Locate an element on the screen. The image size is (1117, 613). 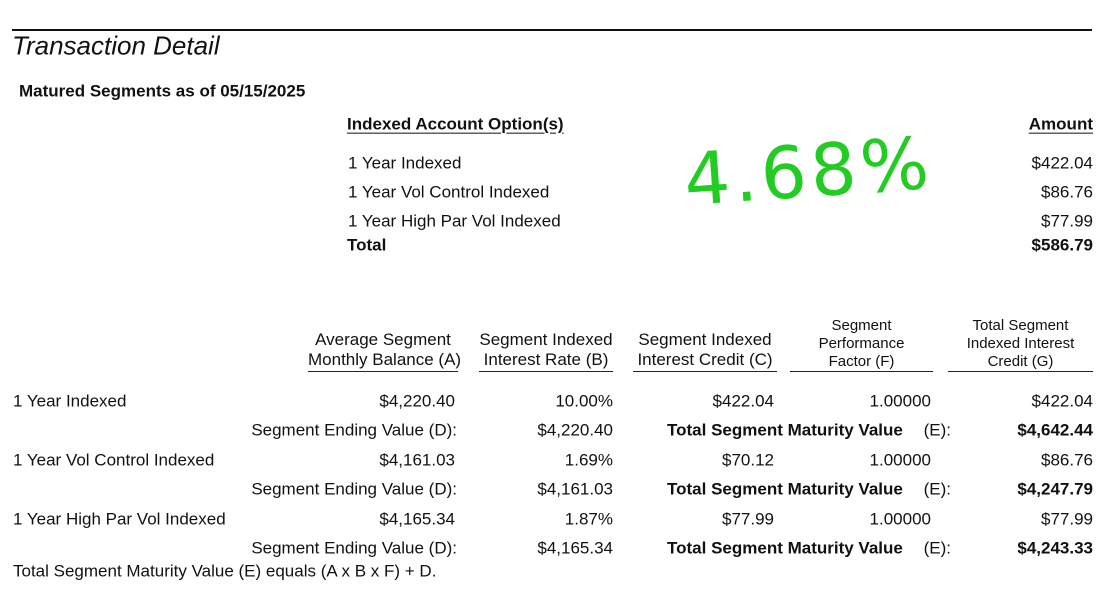
column-header: Average Segment Monthly Balance (A) is located at coordinates (385, 351).